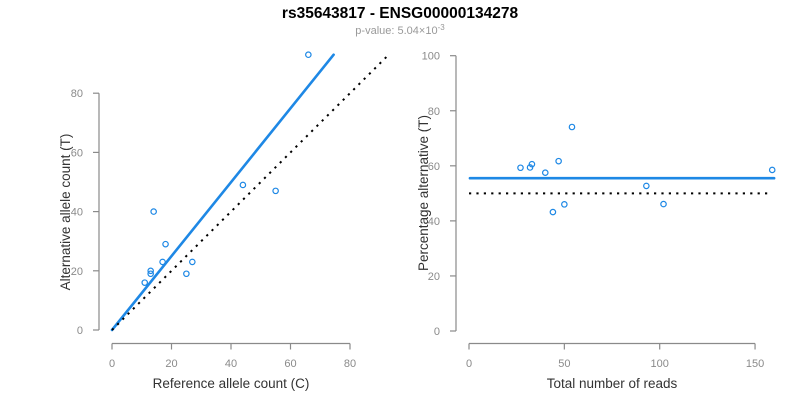  I want to click on y-axis-title: Alternative allele count (T), so click(65, 212).